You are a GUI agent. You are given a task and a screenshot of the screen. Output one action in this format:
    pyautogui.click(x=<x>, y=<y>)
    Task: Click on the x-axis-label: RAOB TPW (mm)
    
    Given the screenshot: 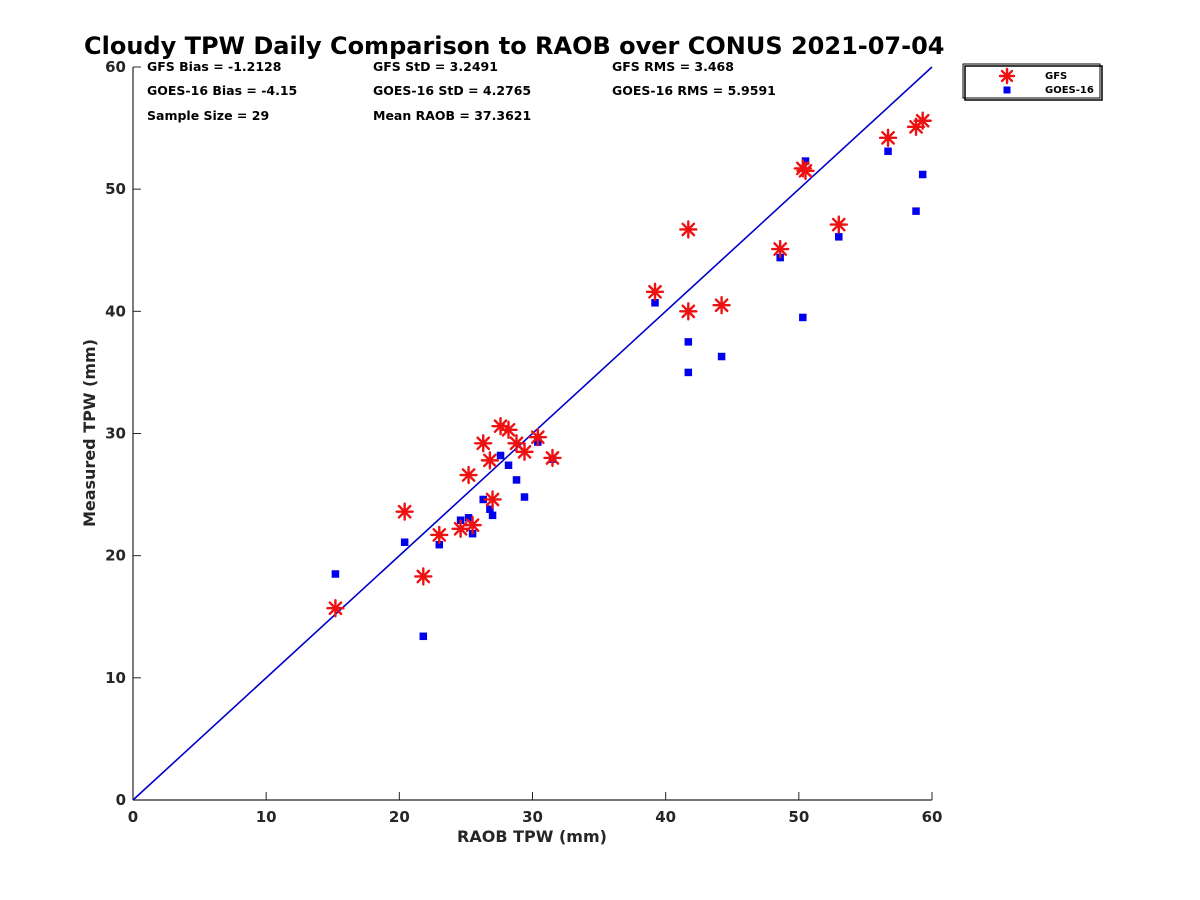 What is the action you would take?
    pyautogui.click(x=532, y=836)
    